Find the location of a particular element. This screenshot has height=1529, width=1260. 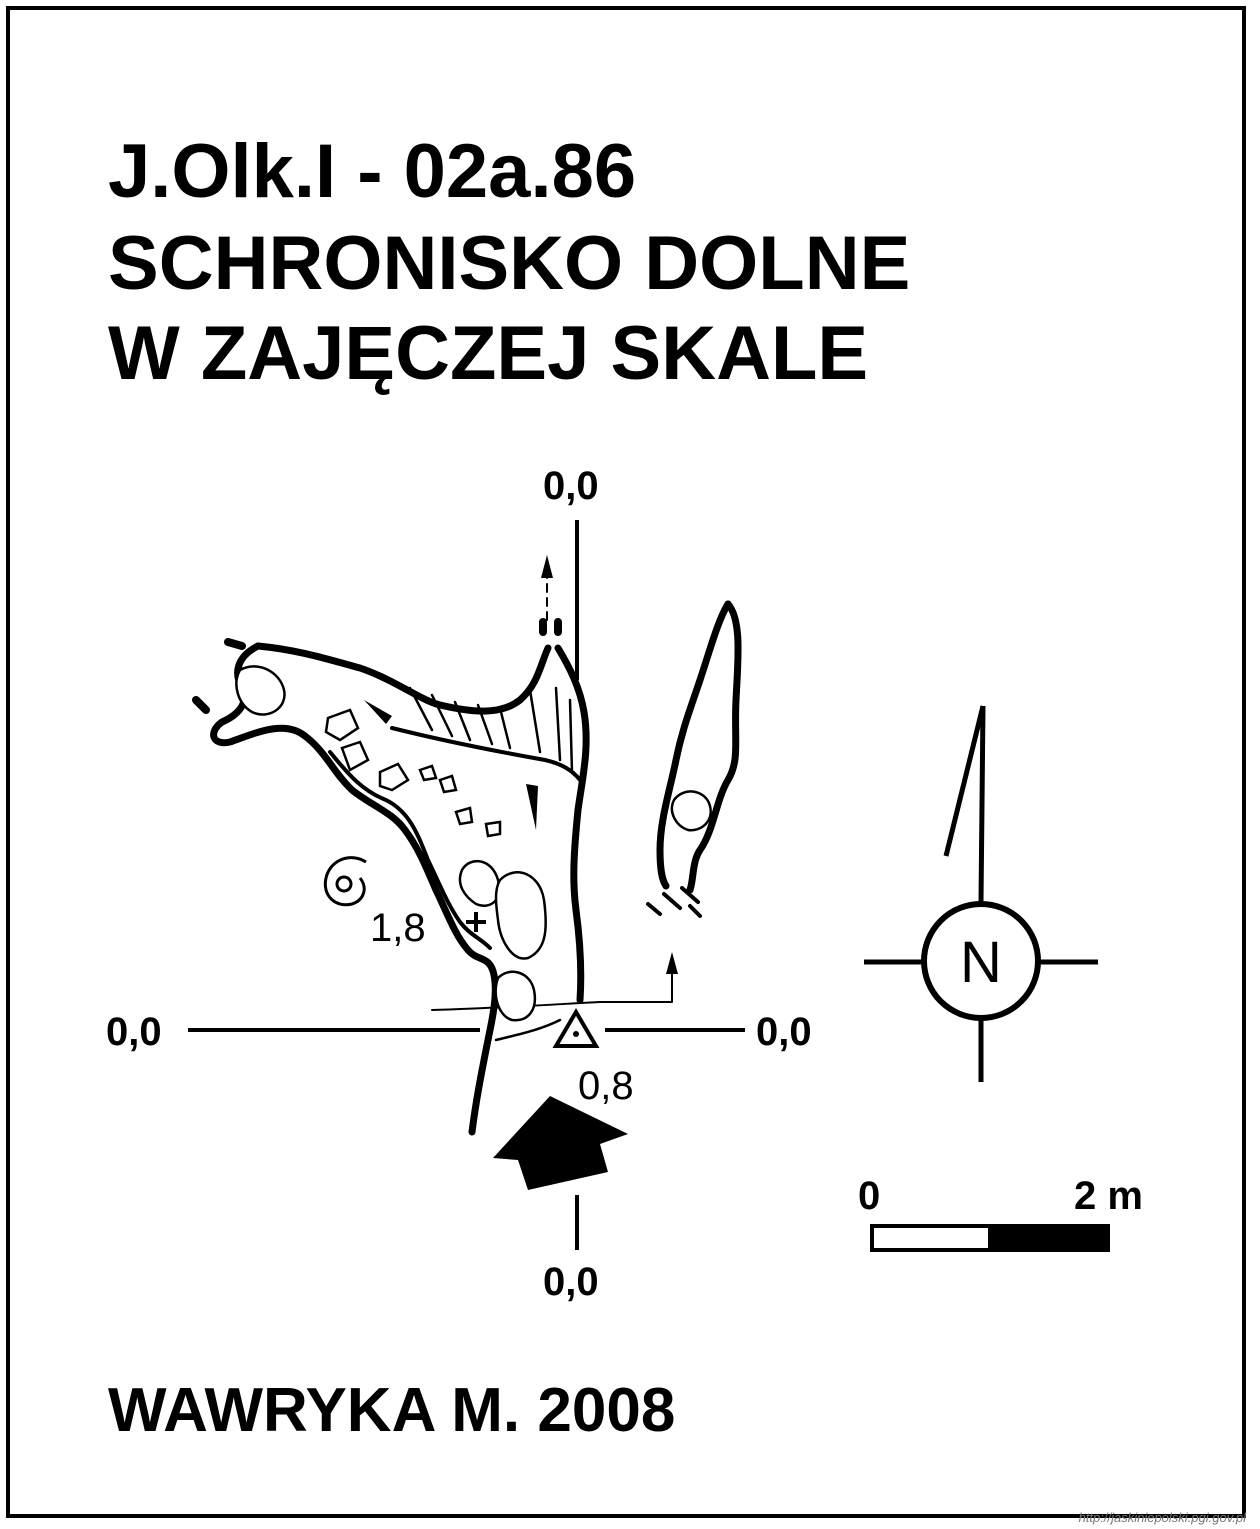

entrance-arrow-icon is located at coordinates (560, 1143).